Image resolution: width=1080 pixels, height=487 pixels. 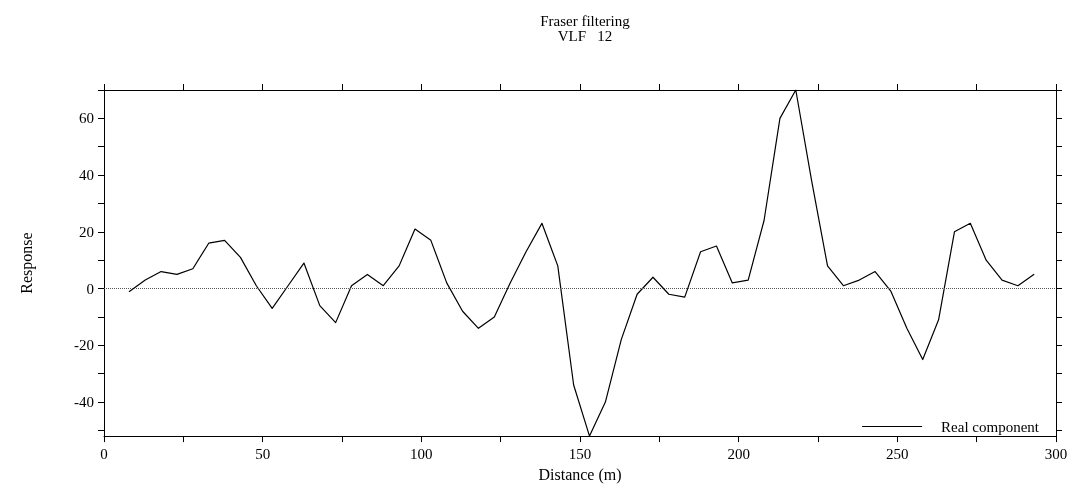 I want to click on y-tick-label: 20, so click(x=86, y=231).